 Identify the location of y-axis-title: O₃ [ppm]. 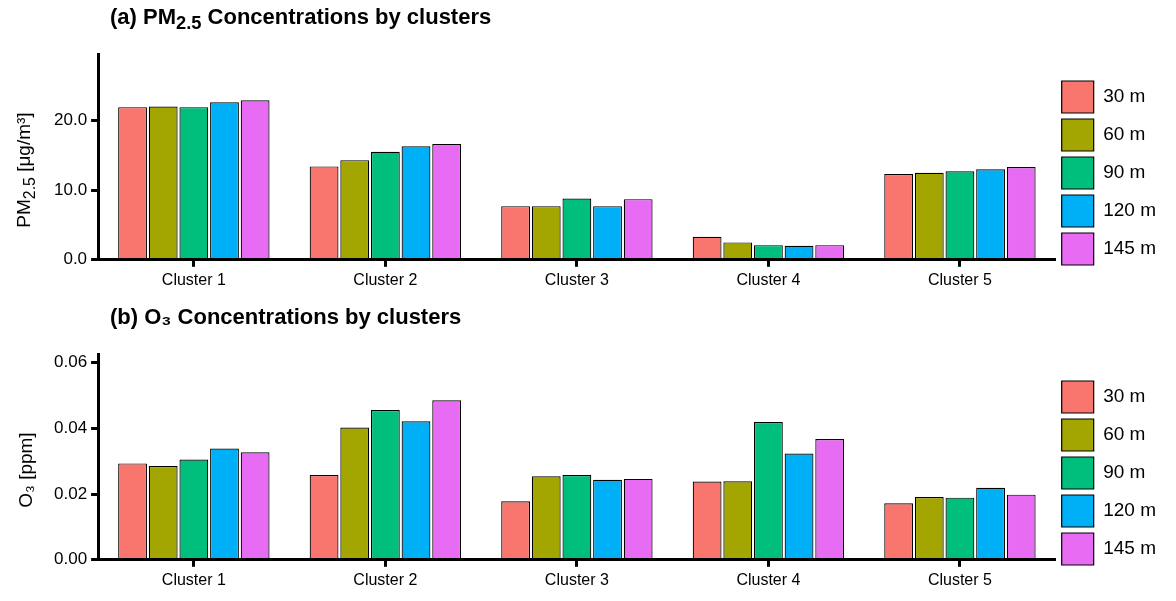
(26, 470).